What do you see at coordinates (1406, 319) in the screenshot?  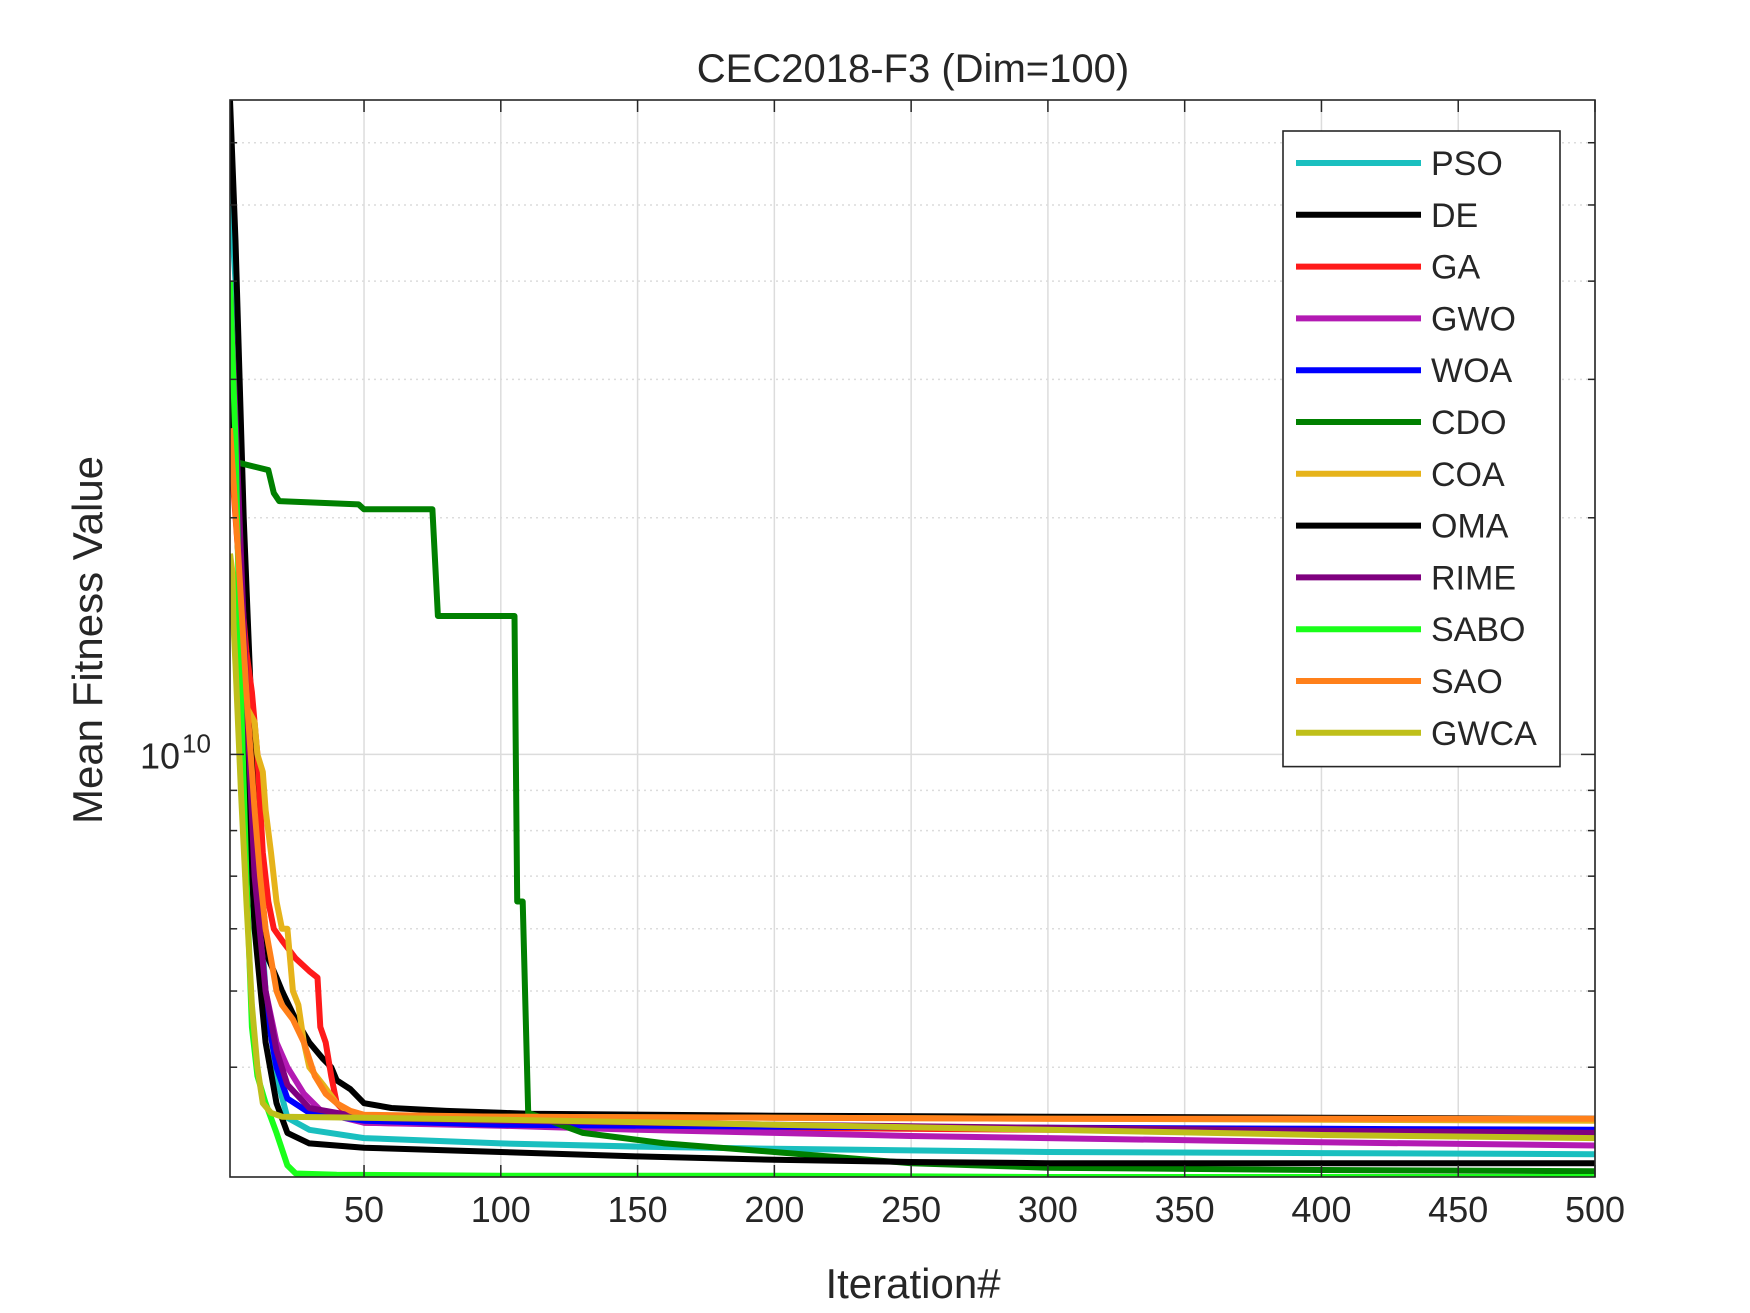 I see `legend-item-gwo: GWO` at bounding box center [1406, 319].